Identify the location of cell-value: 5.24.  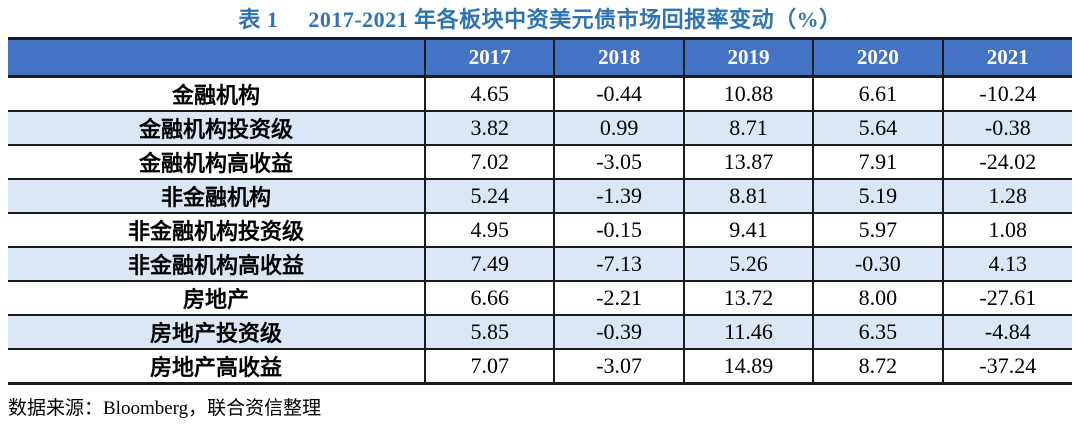
(489, 195).